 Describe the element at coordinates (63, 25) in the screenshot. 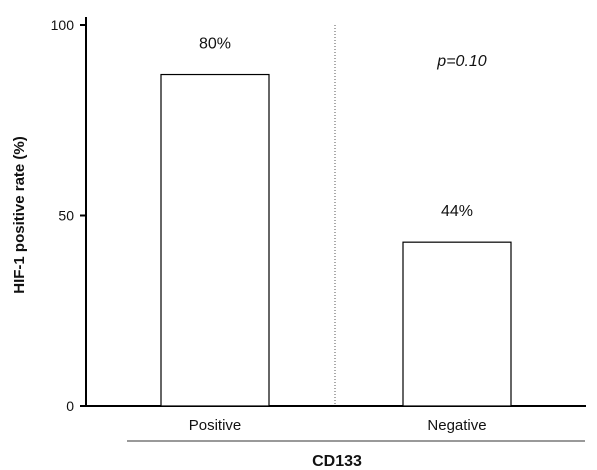

I see `y-tick-label: 100` at that location.